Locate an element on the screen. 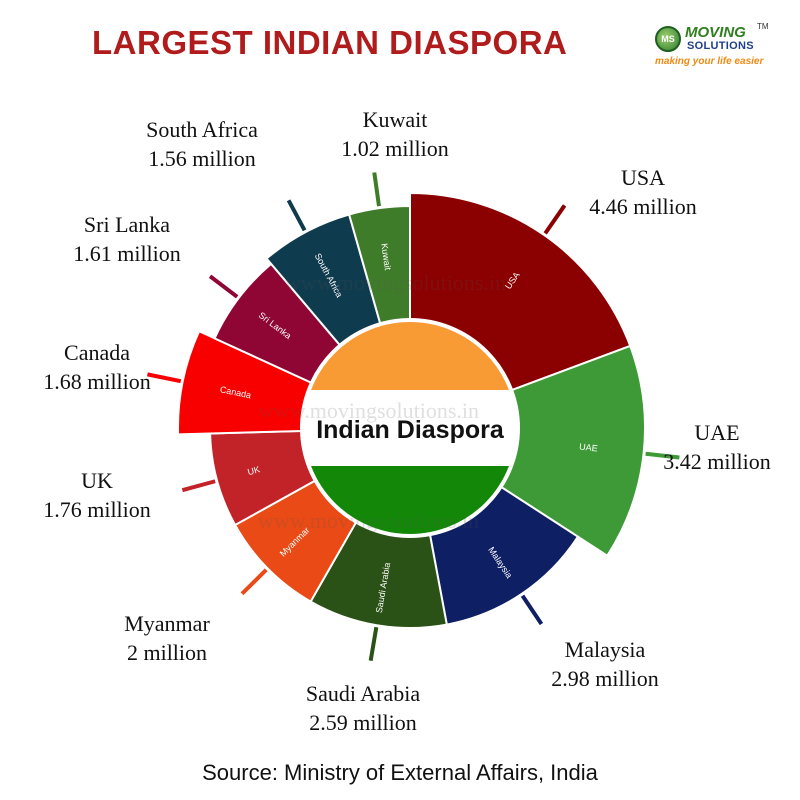 The width and height of the screenshot is (800, 800). slice-label-kuwait: Kuwait is located at coordinates (386, 257).